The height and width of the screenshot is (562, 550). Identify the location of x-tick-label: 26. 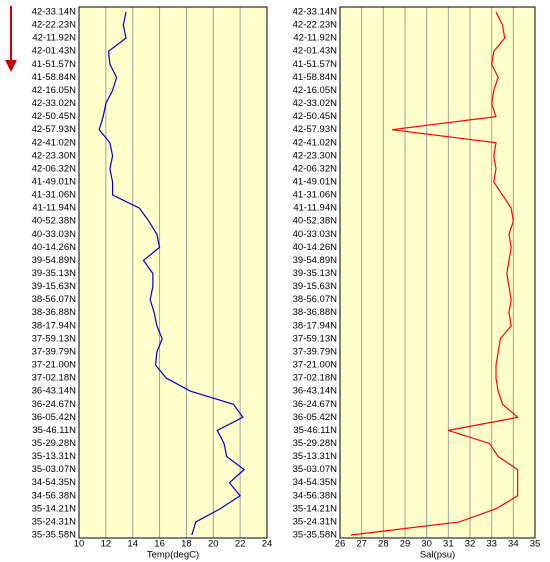
(340, 544).